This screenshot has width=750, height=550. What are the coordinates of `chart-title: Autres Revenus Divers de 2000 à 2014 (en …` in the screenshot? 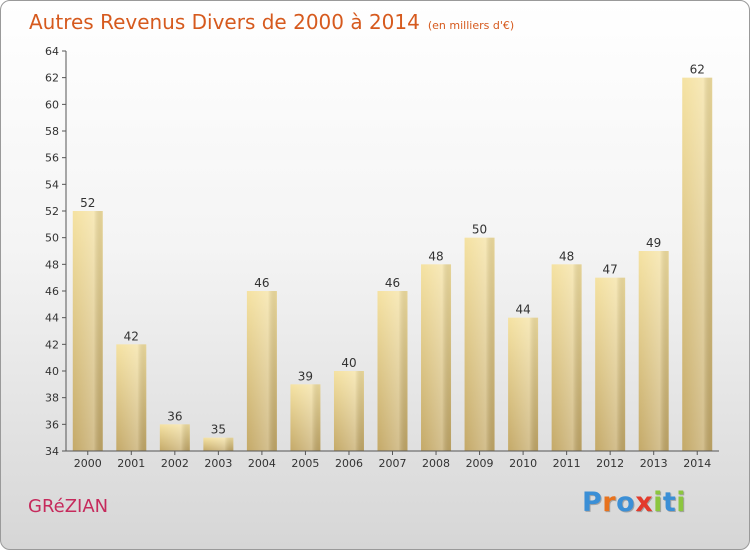 It's located at (271, 22).